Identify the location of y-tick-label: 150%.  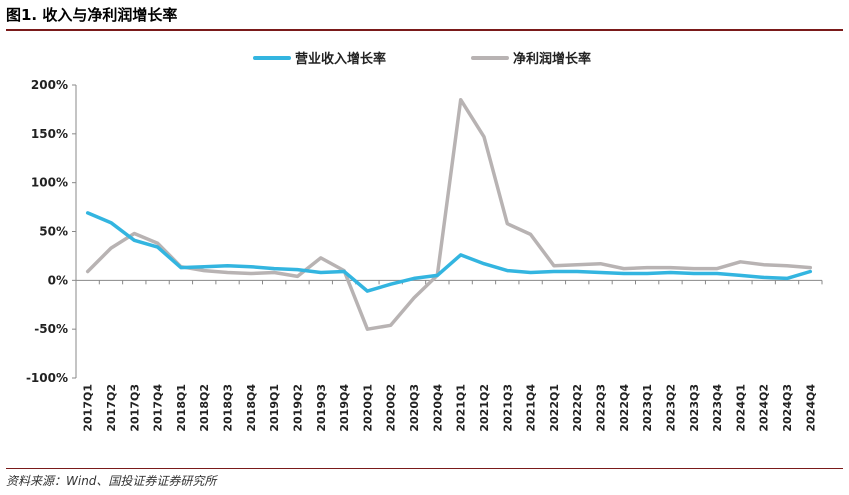
(49, 134).